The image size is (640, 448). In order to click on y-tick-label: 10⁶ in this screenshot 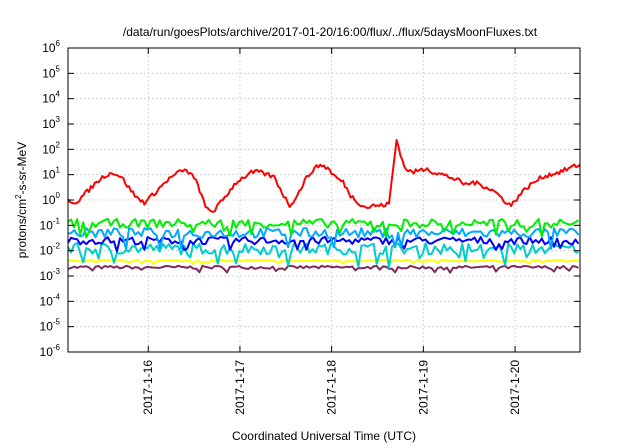, I will do `click(51, 47)`.